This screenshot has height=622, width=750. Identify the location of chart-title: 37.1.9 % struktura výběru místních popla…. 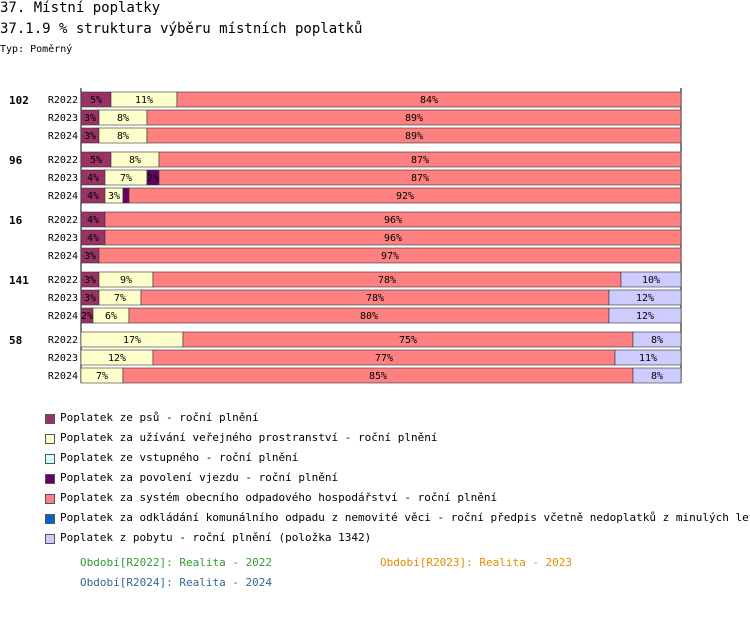
(181, 29).